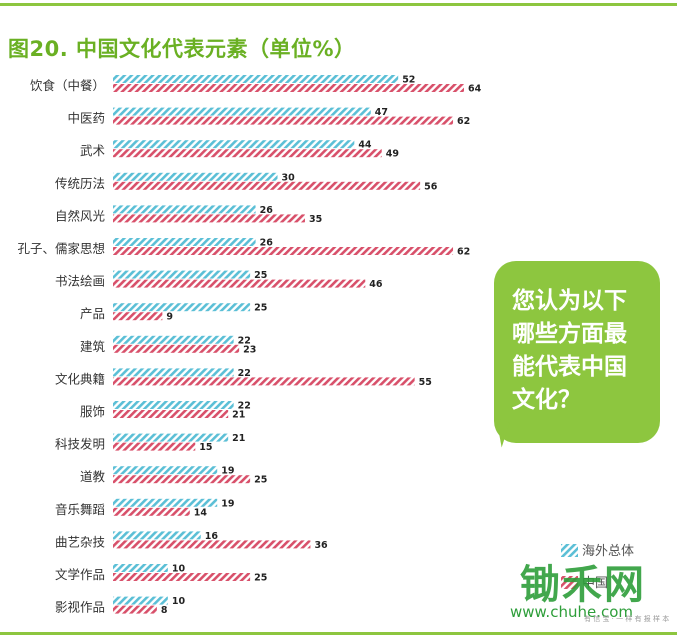 This screenshot has width=677, height=640. What do you see at coordinates (92, 411) in the screenshot?
I see `category-label: 服饰` at bounding box center [92, 411].